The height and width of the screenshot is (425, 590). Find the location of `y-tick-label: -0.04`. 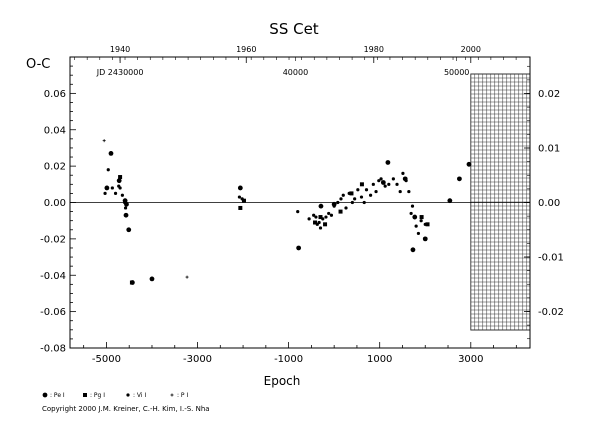

y-tick-label: -0.04 is located at coordinates (53, 276).